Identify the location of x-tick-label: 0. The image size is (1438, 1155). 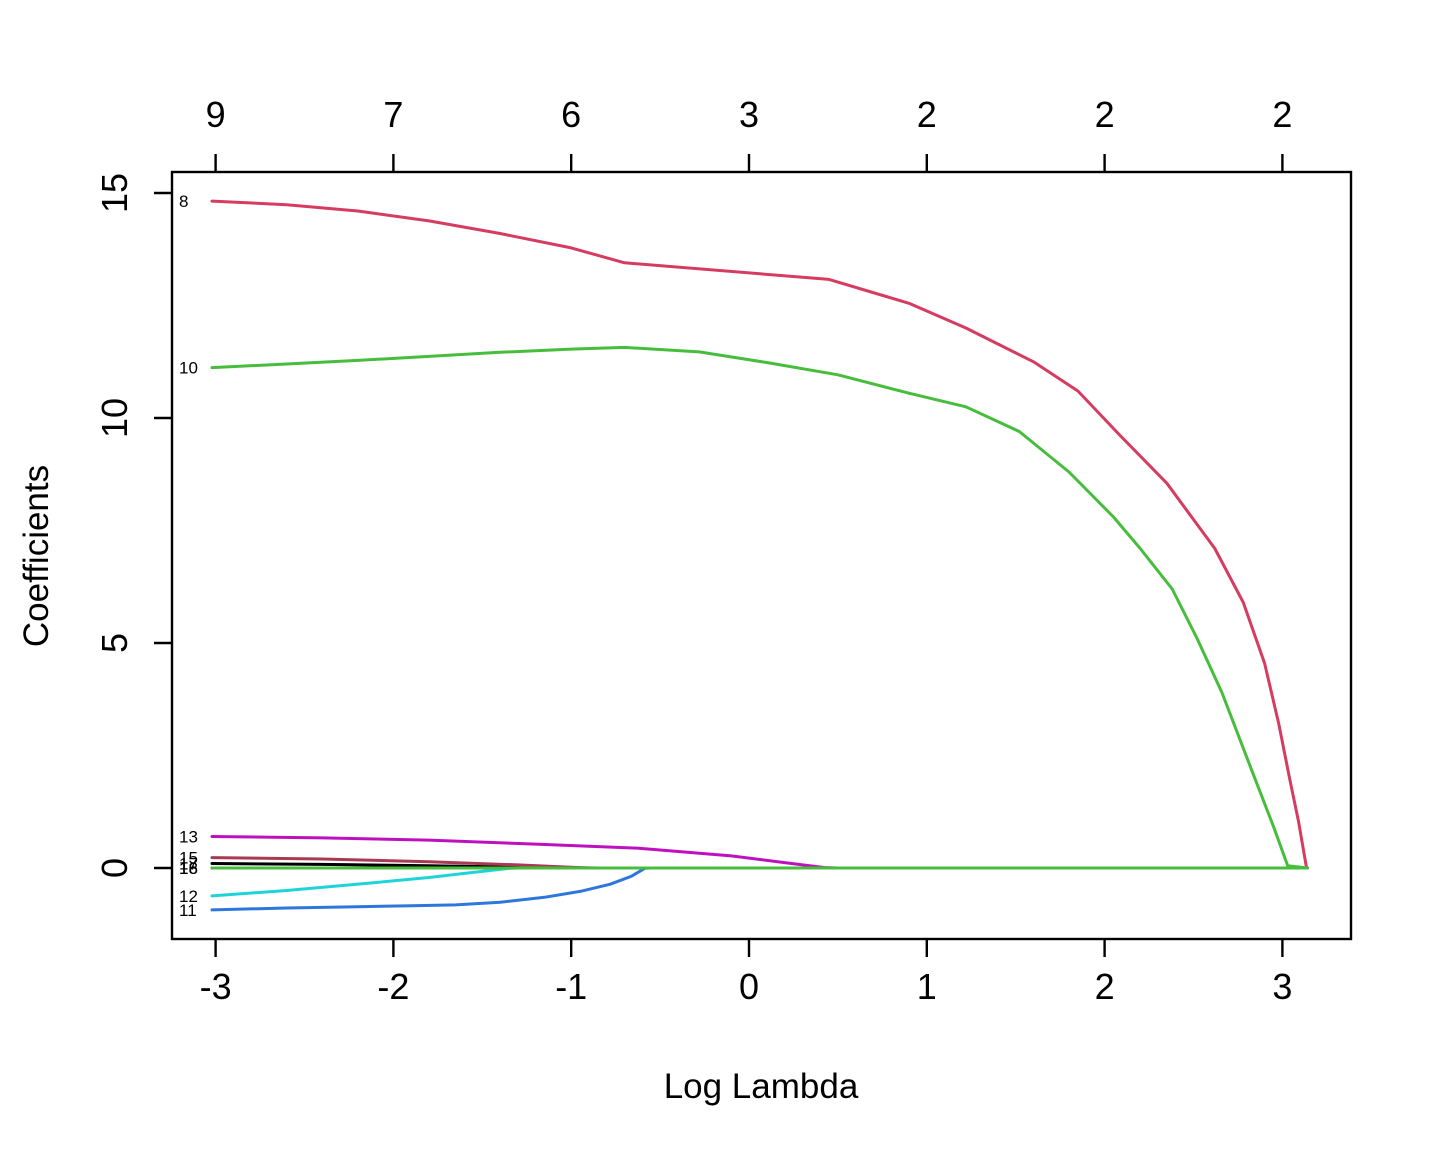
(749, 986).